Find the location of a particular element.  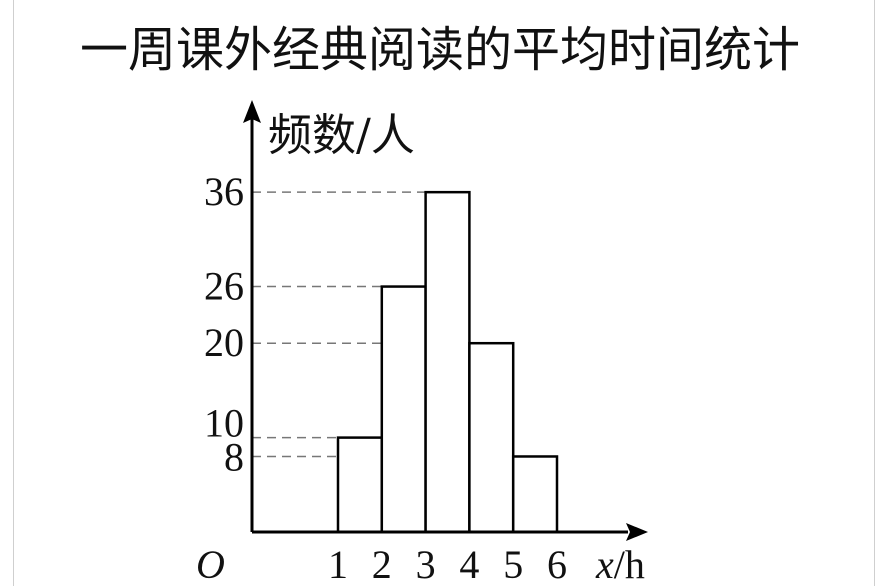

x-tick-label-5: 5 is located at coordinates (513, 564).